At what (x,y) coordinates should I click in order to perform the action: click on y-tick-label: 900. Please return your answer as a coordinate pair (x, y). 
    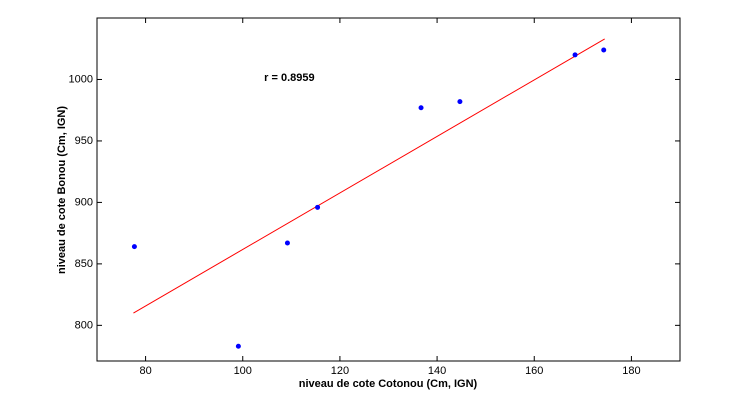
    Looking at the image, I should click on (84, 202).